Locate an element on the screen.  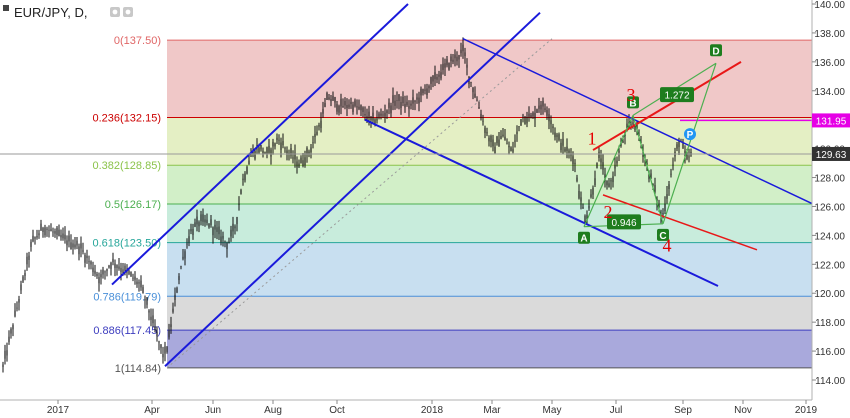
y-tick-label: 134.00 is located at coordinates (829, 92).